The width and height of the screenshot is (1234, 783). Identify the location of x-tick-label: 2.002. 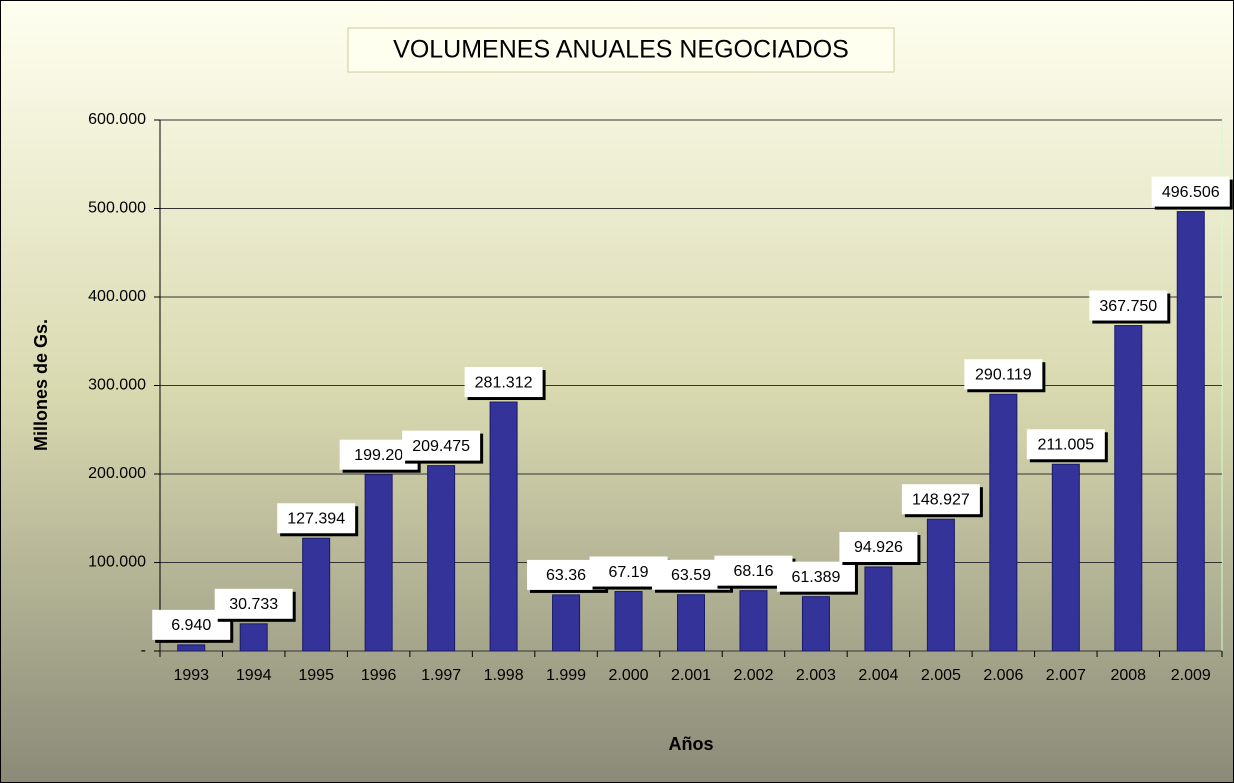
(753, 675).